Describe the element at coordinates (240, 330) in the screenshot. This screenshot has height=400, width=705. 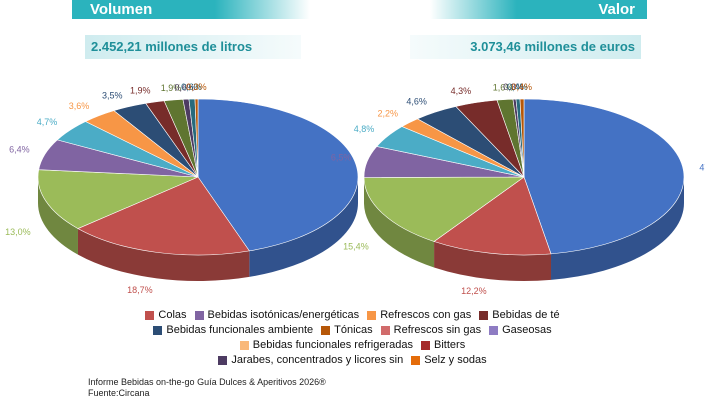
I see `legend-label: Bebidas funcionales ambiente` at that location.